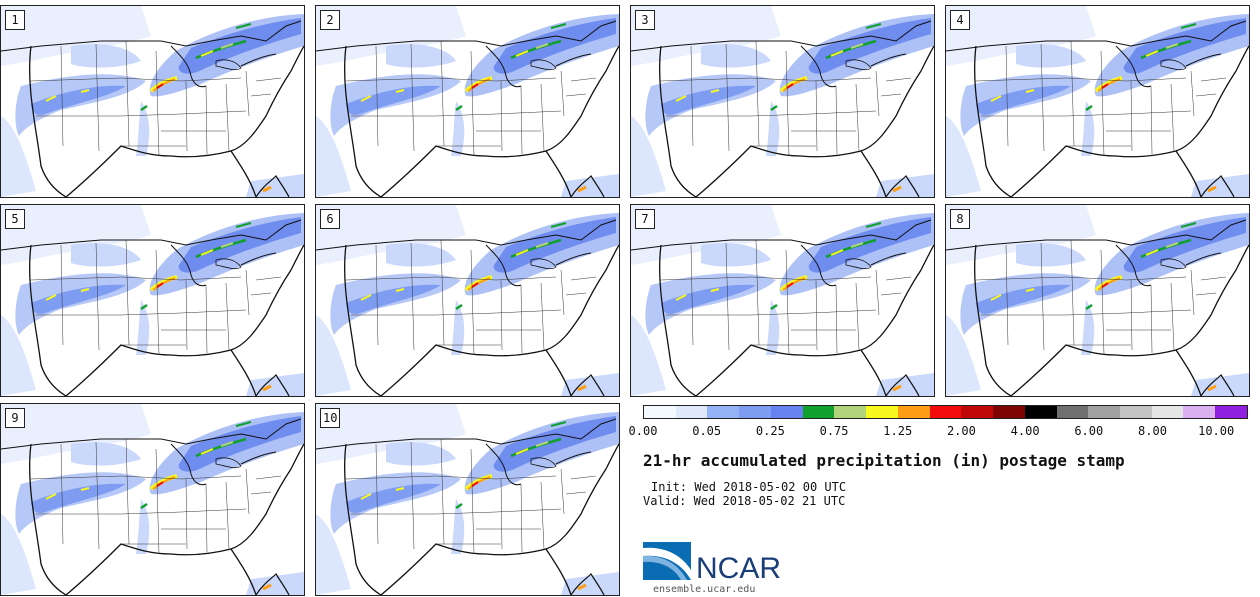 This screenshot has width=1260, height=597. I want to click on colorbar-tick-label: 8.00, so click(1152, 431).